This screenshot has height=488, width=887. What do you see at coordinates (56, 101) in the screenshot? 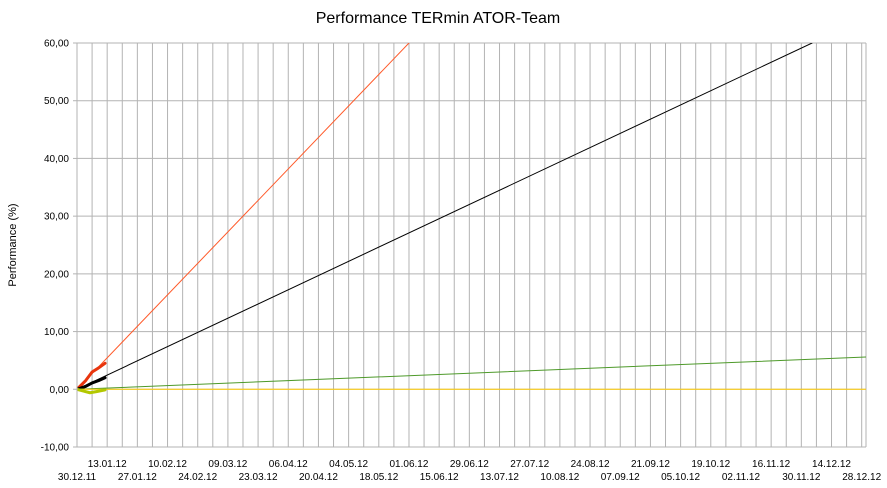
I see `y-tick-label: 50,00` at bounding box center [56, 101].